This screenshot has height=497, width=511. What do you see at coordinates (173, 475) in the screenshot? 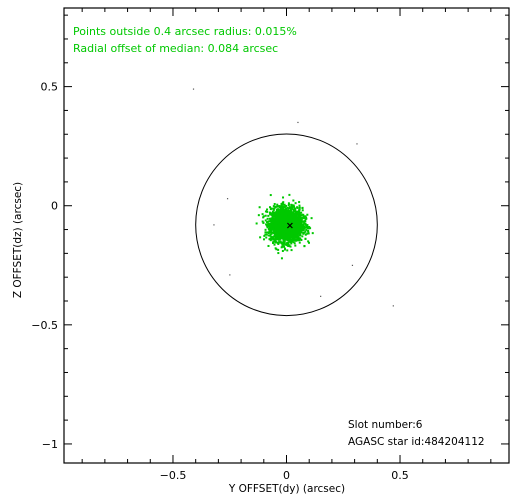
I see `x-tick-label: −0.5` at bounding box center [173, 475].